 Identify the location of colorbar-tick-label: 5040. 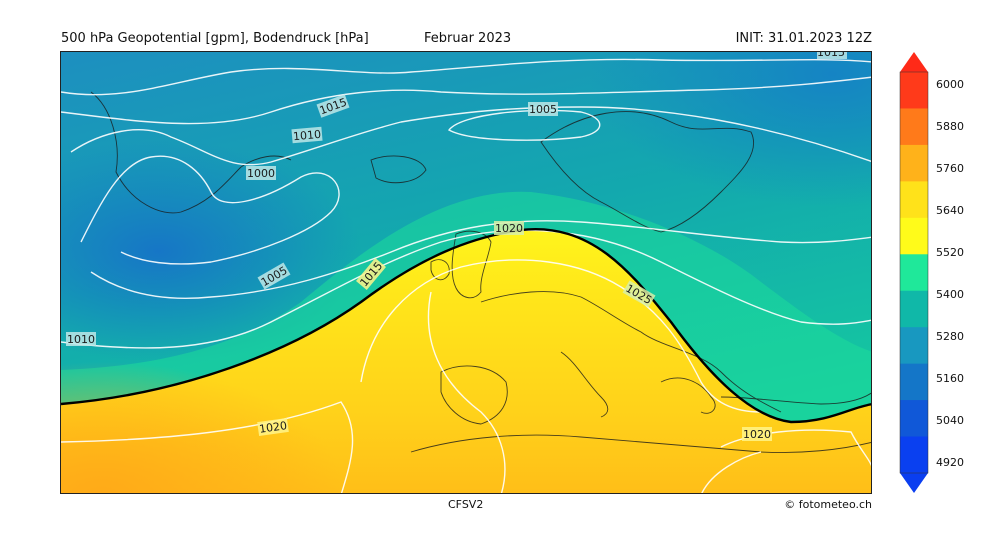
(950, 420).